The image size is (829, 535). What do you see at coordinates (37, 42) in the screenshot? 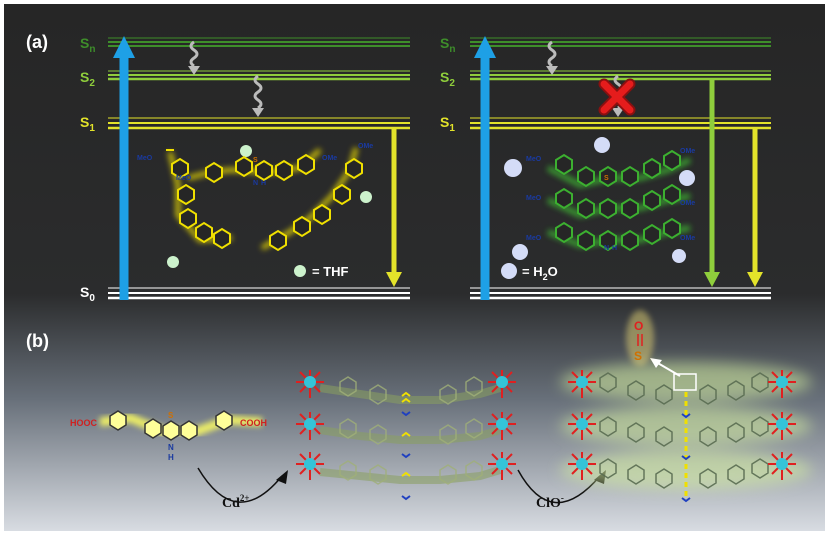
I see `panel-a-label: (a)` at bounding box center [37, 42].